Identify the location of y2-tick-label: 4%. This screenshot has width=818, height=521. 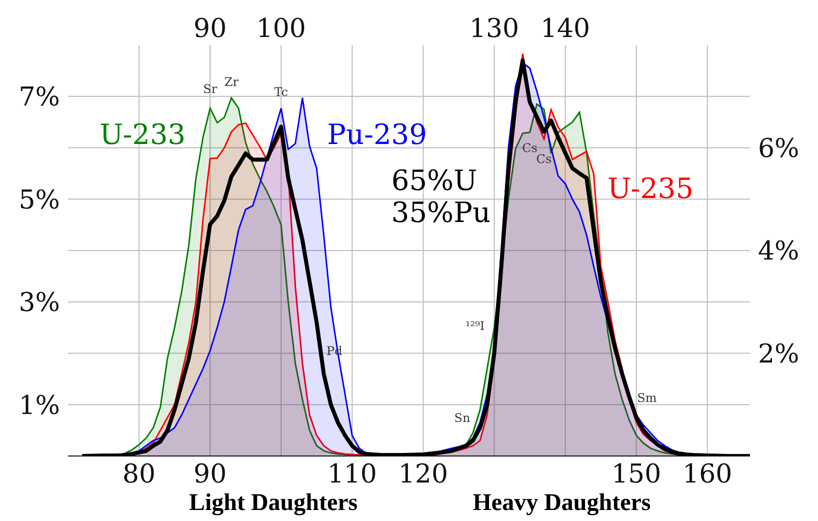
(779, 251).